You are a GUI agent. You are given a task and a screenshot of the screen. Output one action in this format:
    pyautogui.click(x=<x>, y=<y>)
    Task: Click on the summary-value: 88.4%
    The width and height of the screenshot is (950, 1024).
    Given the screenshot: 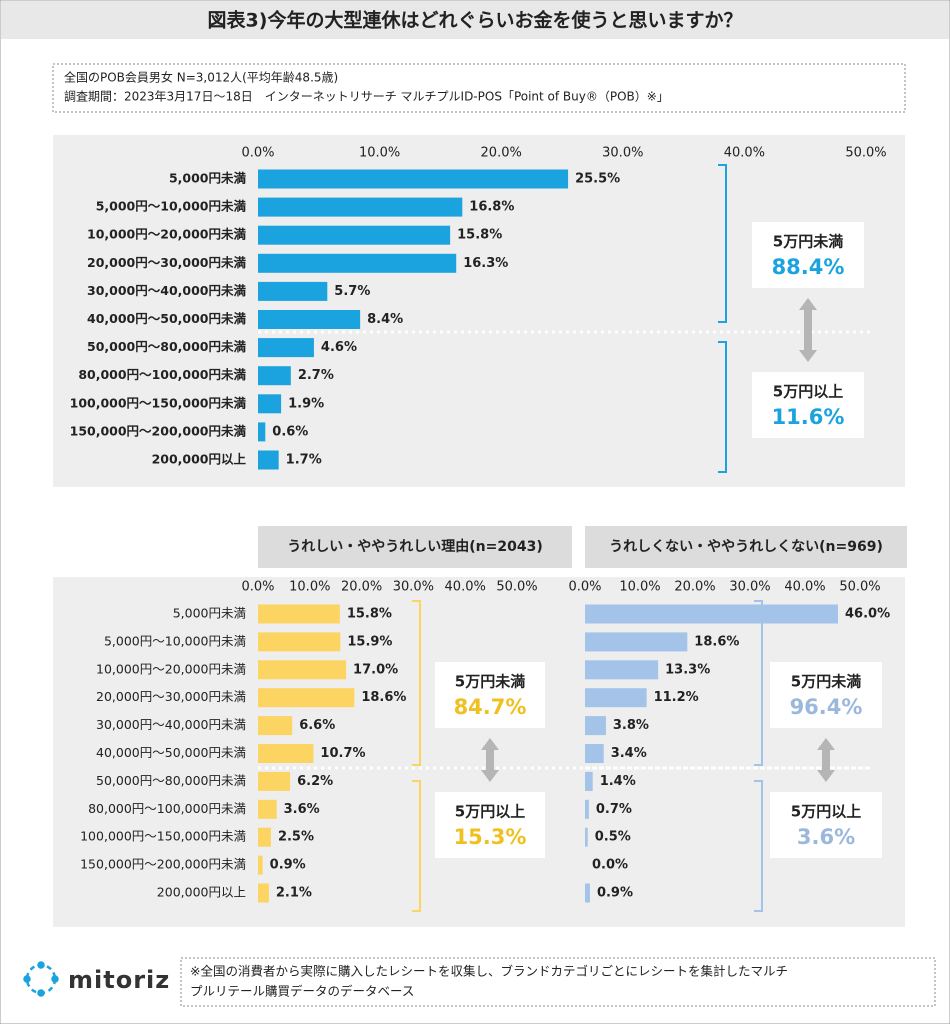 What is the action you would take?
    pyautogui.click(x=808, y=267)
    